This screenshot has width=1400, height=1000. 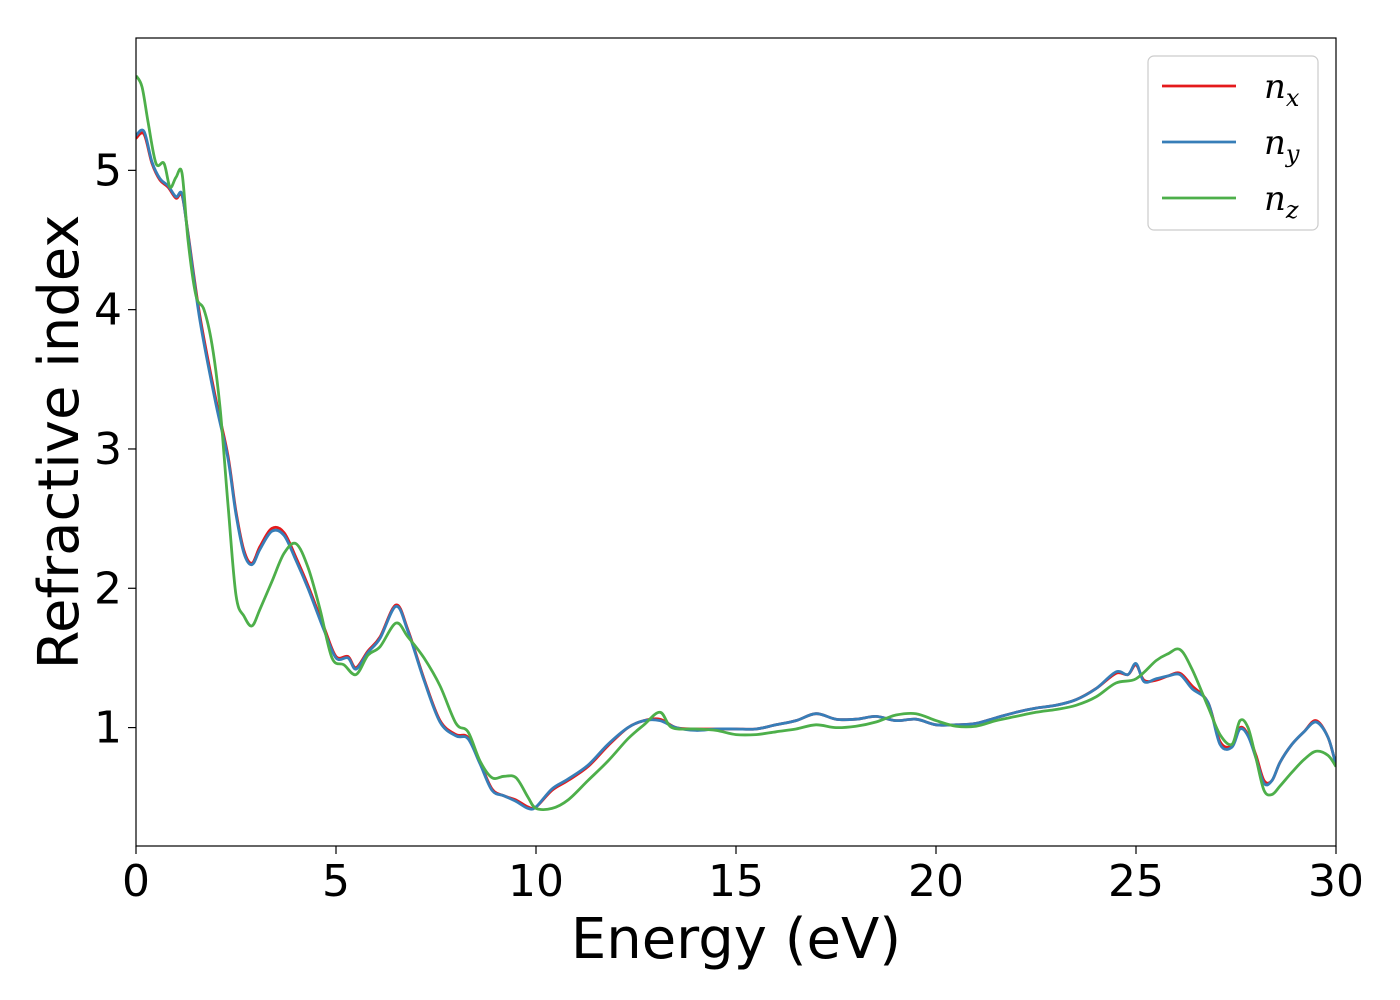 What do you see at coordinates (108, 310) in the screenshot?
I see `y-tick-label: 4` at bounding box center [108, 310].